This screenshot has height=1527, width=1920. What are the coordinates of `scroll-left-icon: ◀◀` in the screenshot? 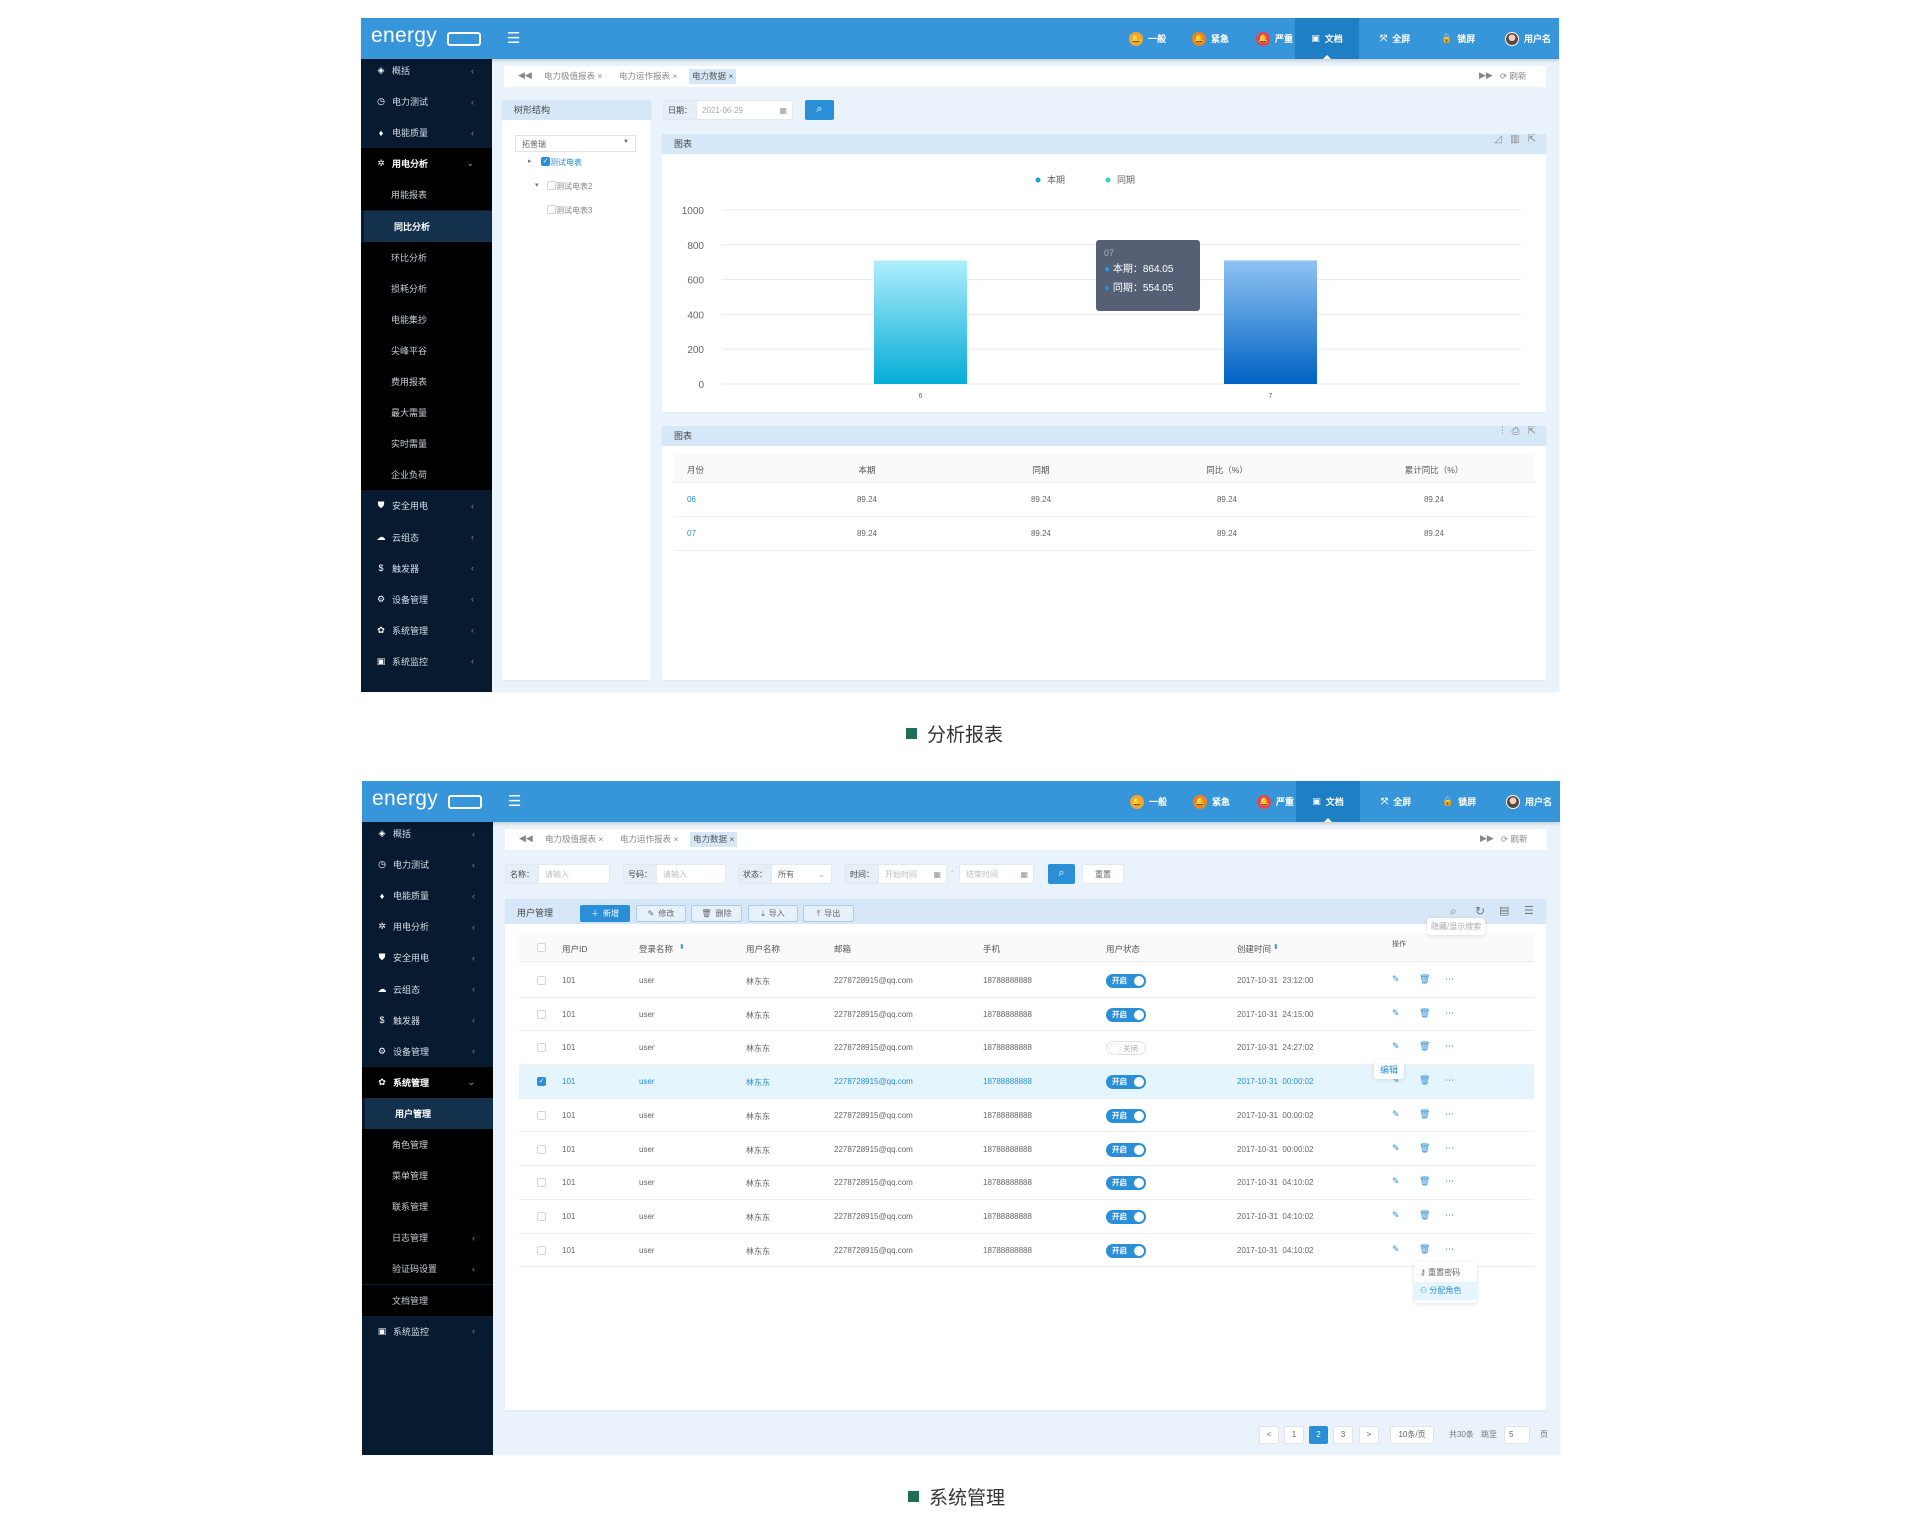 It's located at (525, 75).